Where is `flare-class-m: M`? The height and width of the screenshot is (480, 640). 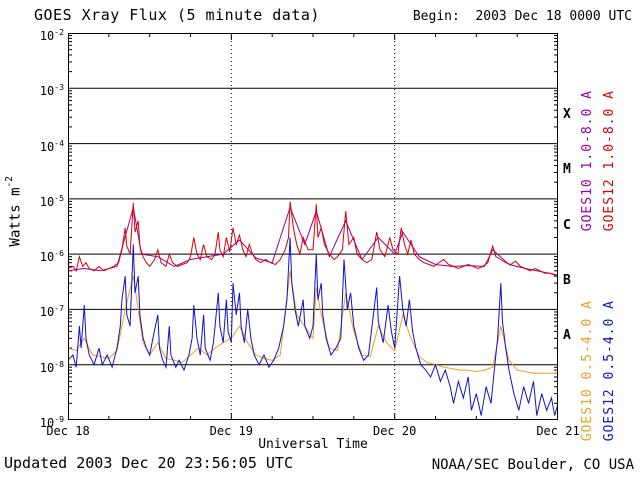
flare-class-m: M is located at coordinates (567, 170).